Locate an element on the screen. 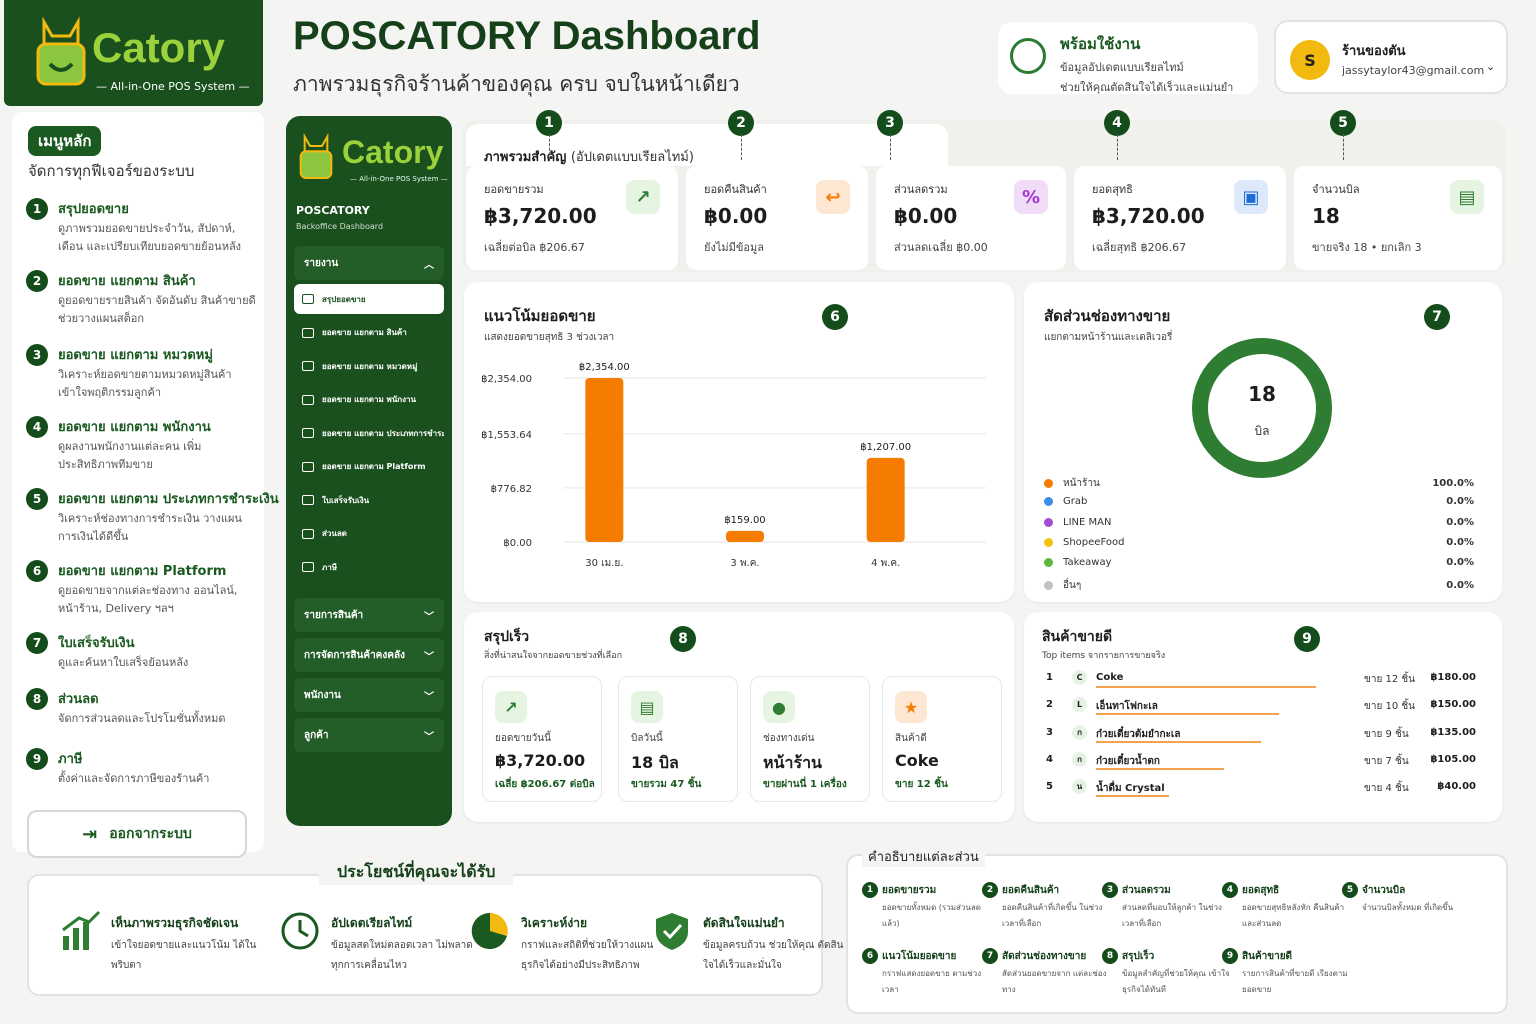 This screenshot has height=1024, width=1536. sidebar-group: การจัดการสินค้าคงคลัง ﹀ is located at coordinates (369, 655).